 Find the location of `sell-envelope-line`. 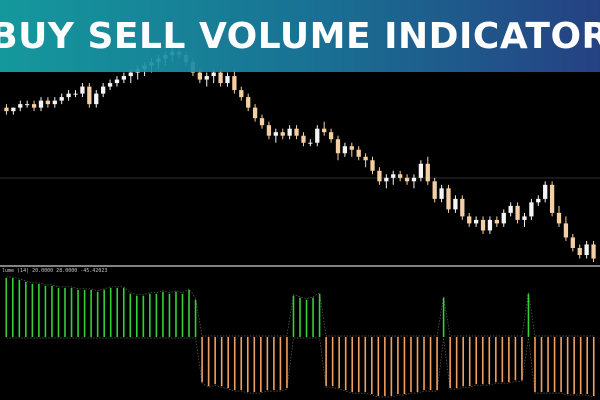

sell-envelope-line is located at coordinates (300, 367).